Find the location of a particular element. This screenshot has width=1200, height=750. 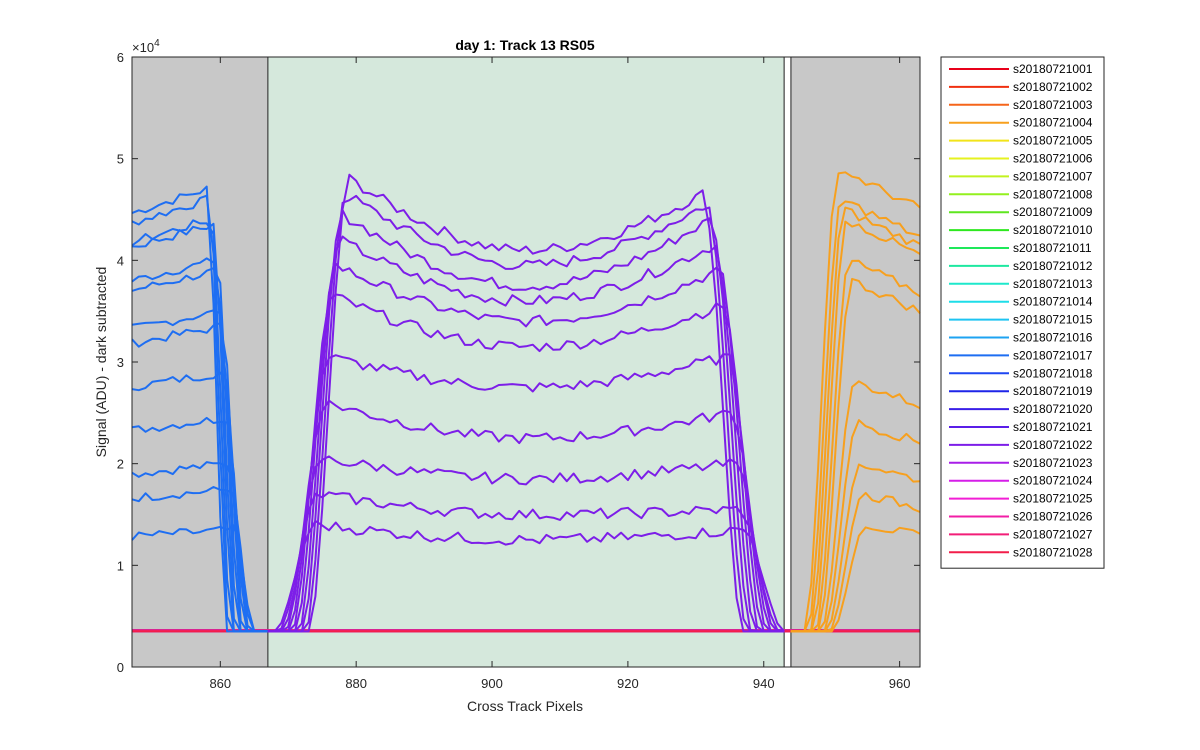

legend-entry: s20180721012 is located at coordinates (1053, 266).